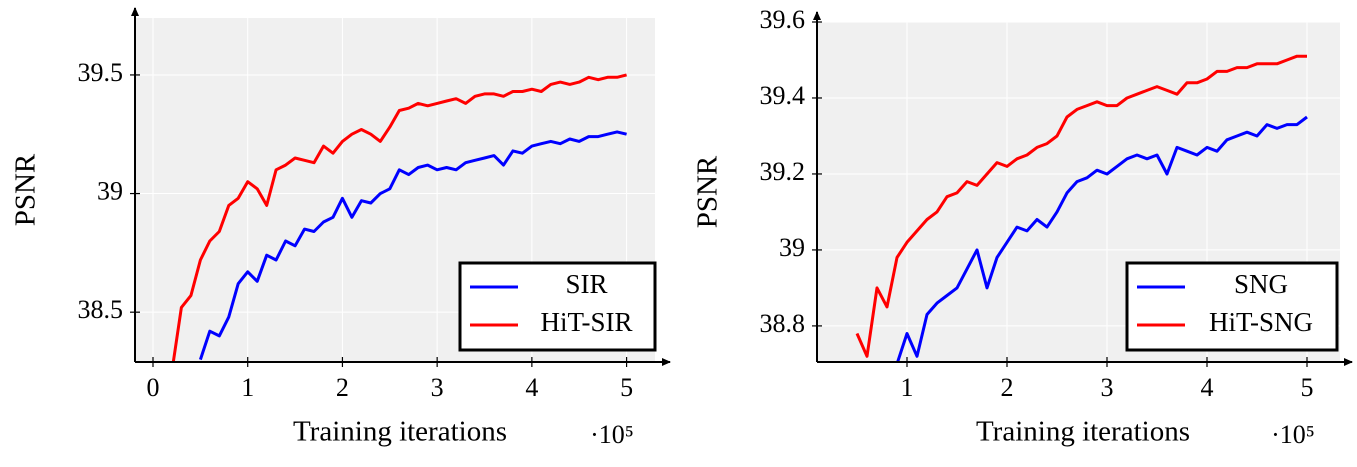  I want to click on y-tick-label: 39.4, so click(783, 95).